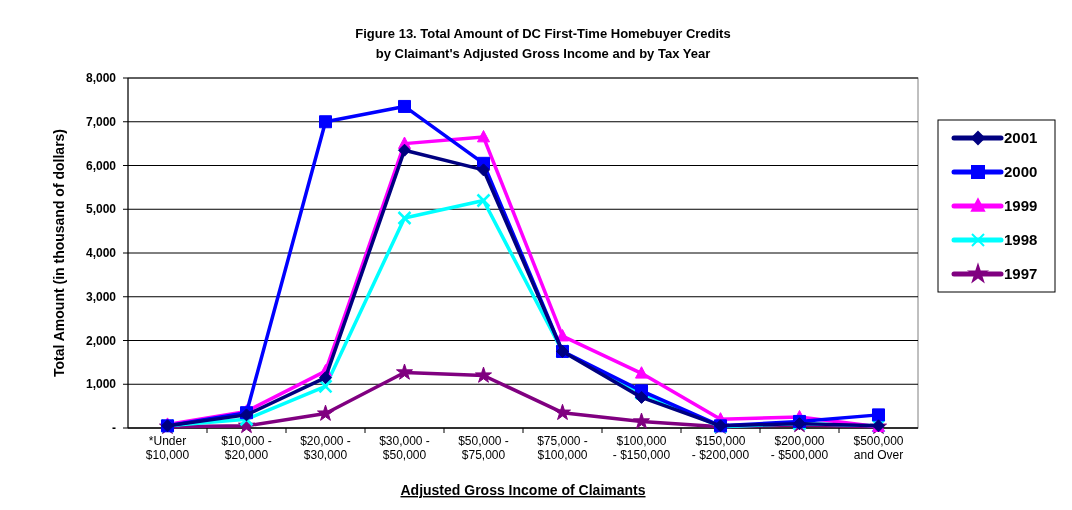  I want to click on x-tick-label: $20,000 - $30,000, so click(325, 448).